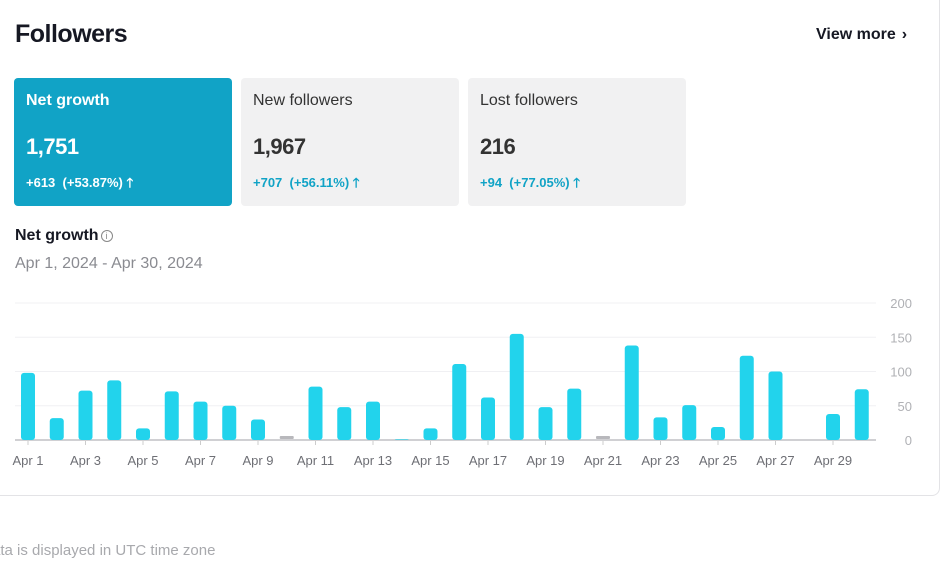 The height and width of the screenshot is (566, 951). What do you see at coordinates (775, 460) in the screenshot?
I see `x-tick-label: Apr 27` at bounding box center [775, 460].